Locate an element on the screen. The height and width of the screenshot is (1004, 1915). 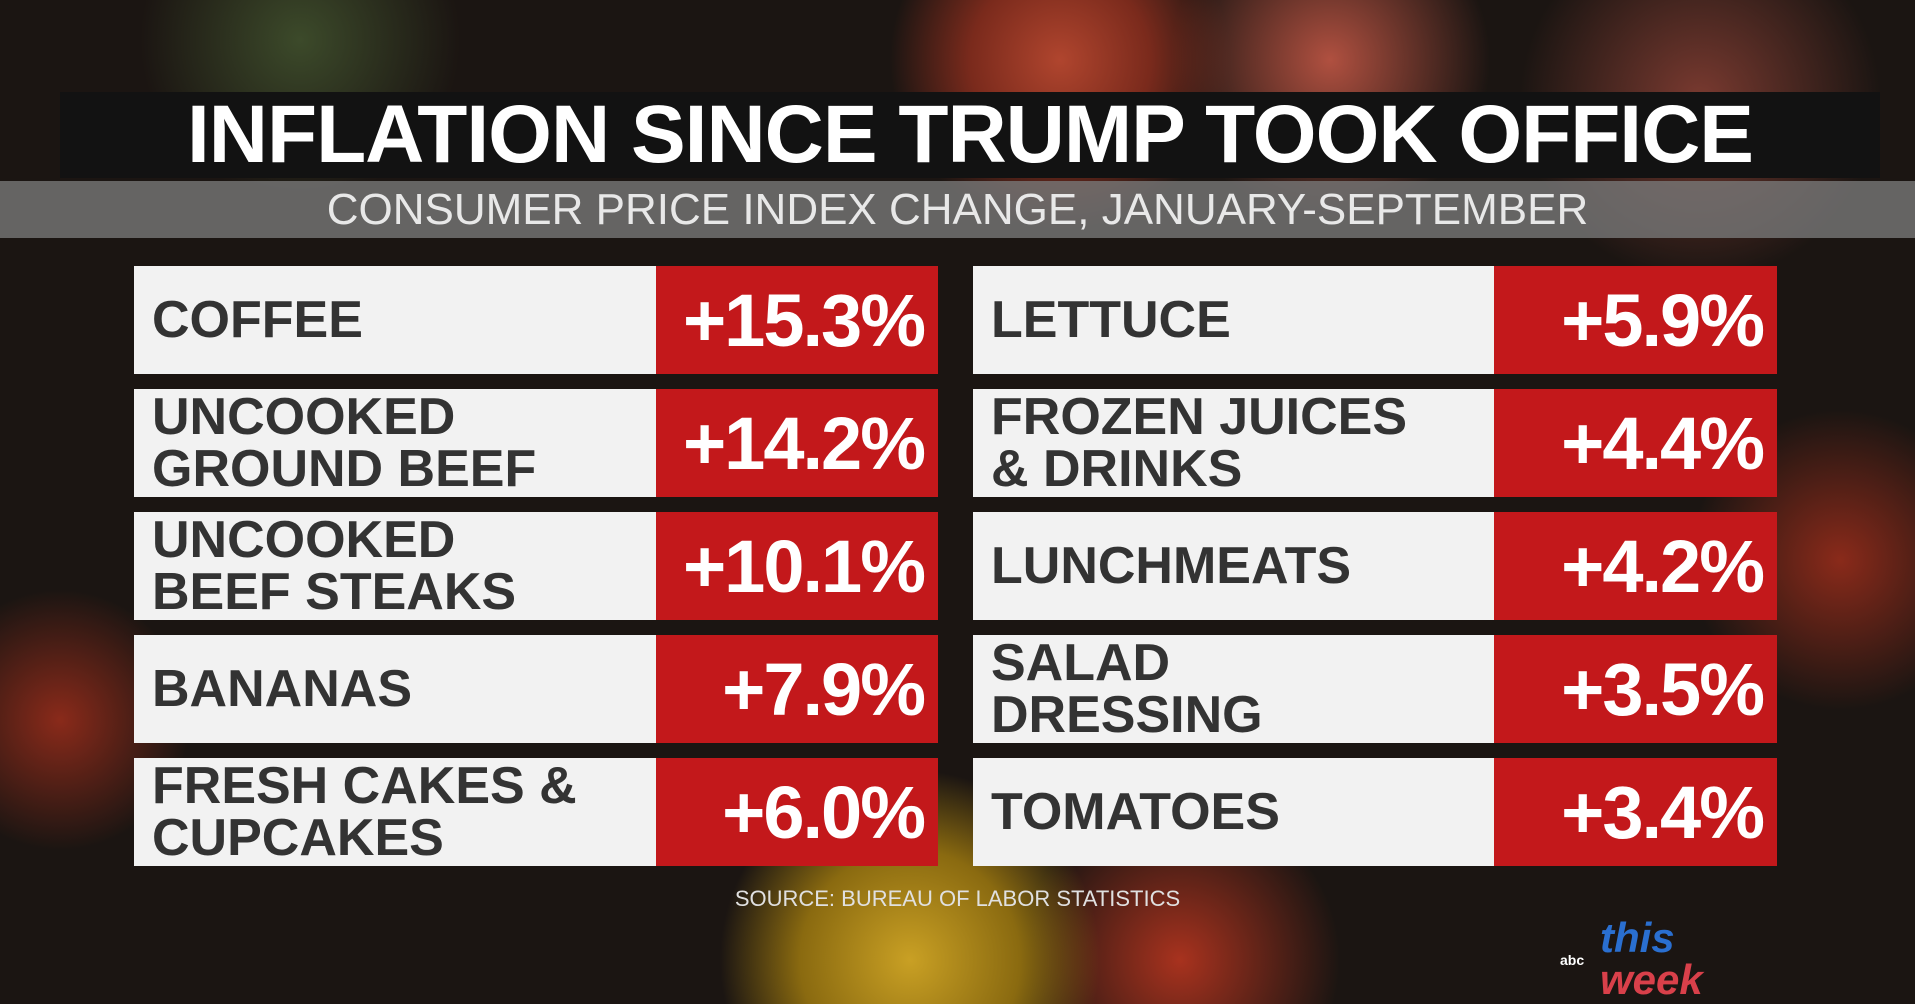
table-row: SALAD DRESSING +3.5% is located at coordinates (1375, 689).